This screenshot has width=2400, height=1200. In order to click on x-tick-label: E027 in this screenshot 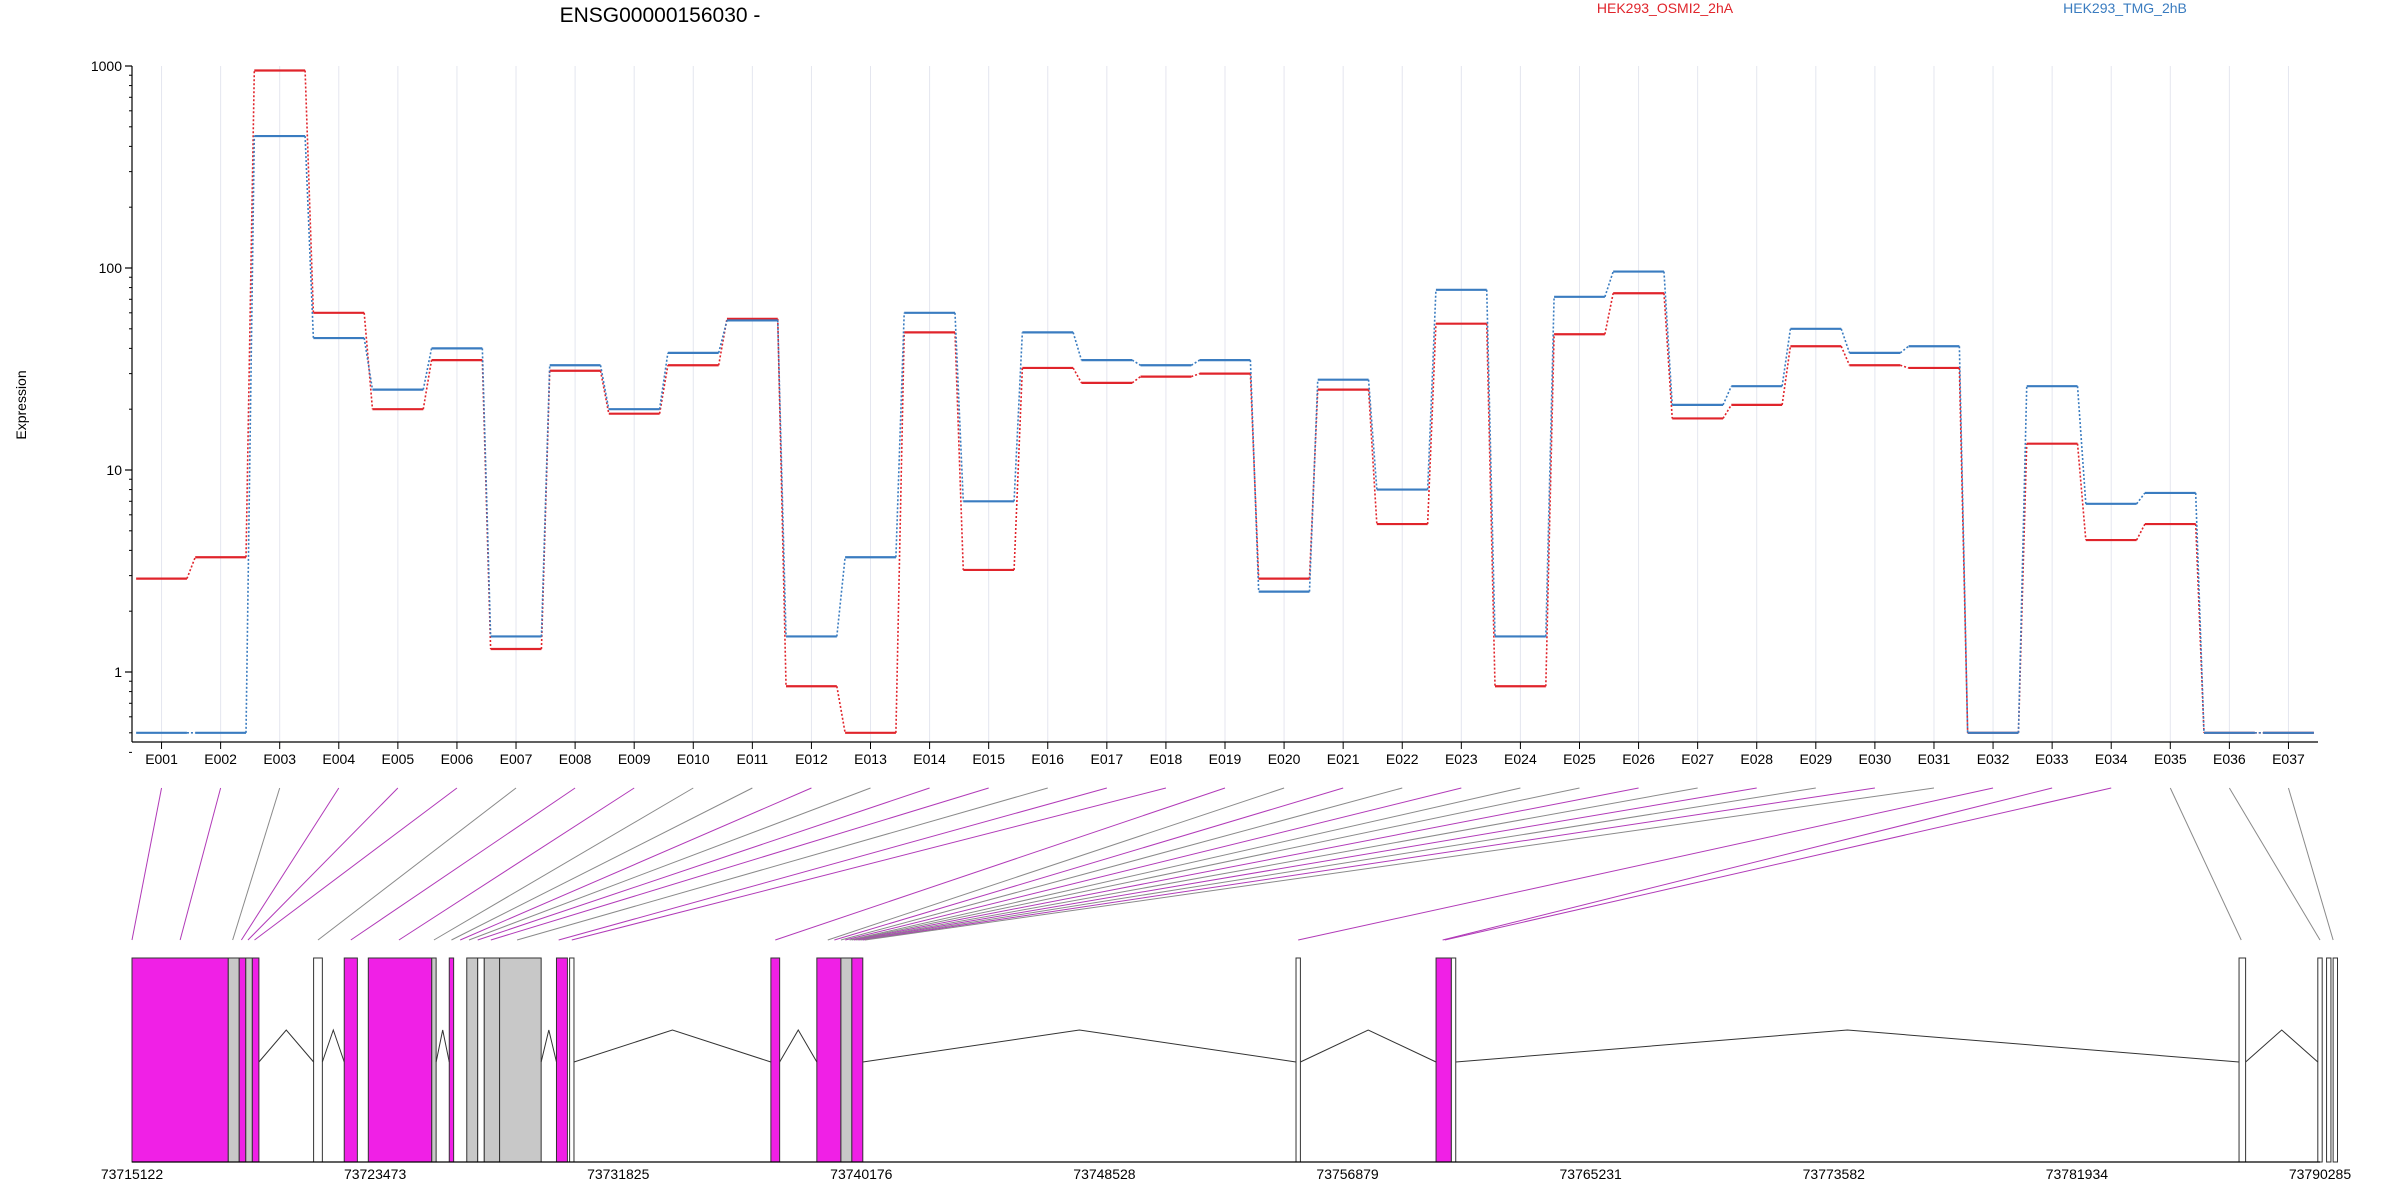, I will do `click(1697, 759)`.